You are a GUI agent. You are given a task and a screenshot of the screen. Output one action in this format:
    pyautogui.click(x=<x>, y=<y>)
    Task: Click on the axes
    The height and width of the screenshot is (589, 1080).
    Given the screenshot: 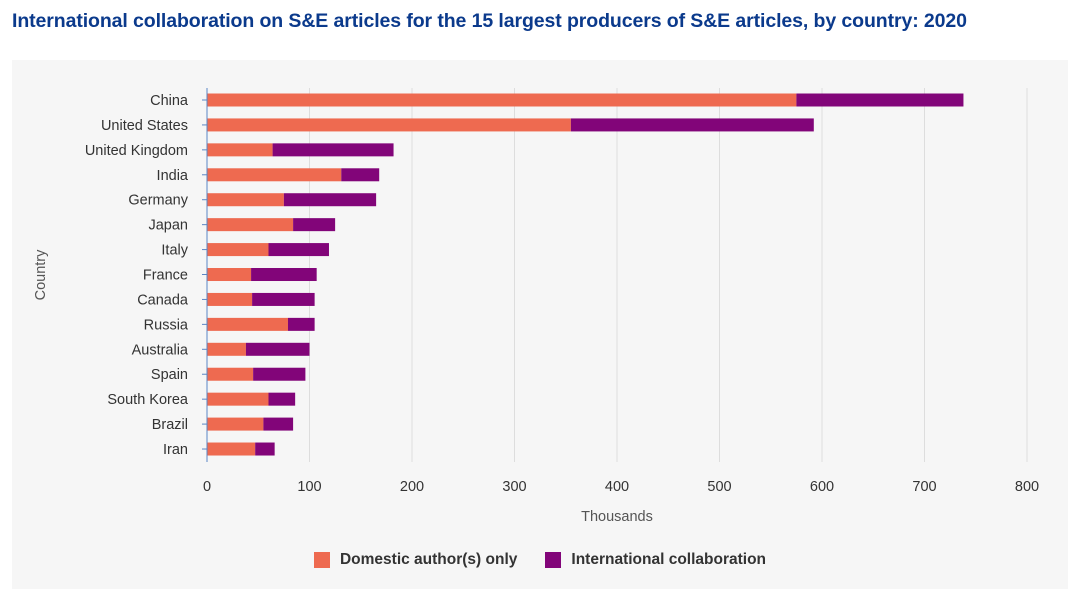 What is the action you would take?
    pyautogui.click(x=205, y=275)
    